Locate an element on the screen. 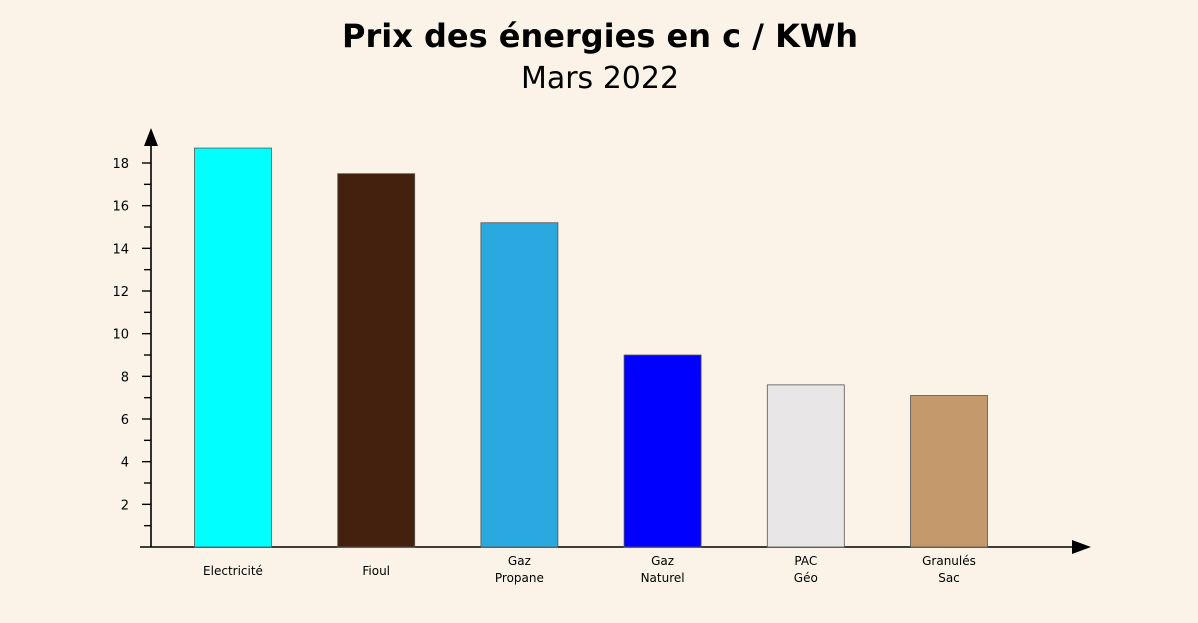 This screenshot has height=623, width=1198. chart-subtitle: Mars 2022 is located at coordinates (600, 78).